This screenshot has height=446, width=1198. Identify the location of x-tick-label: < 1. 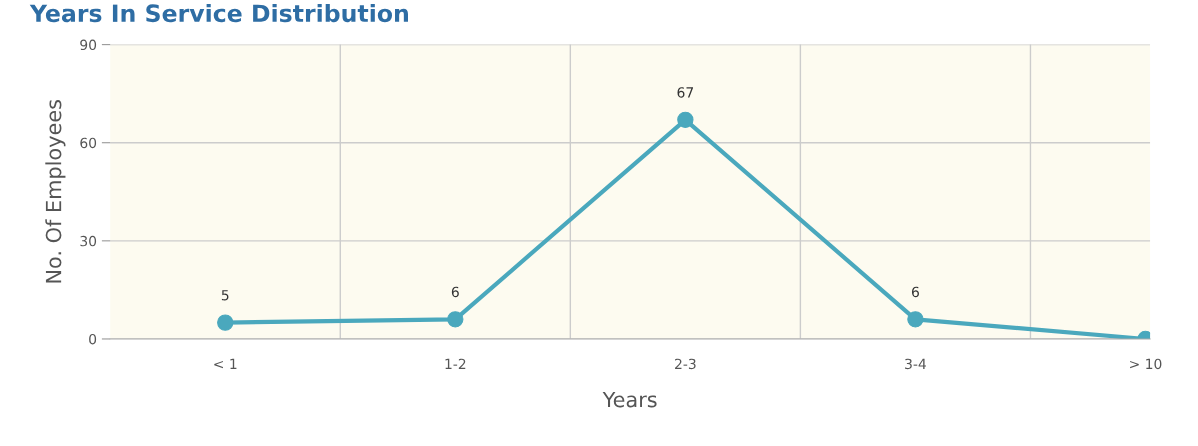
(225, 363).